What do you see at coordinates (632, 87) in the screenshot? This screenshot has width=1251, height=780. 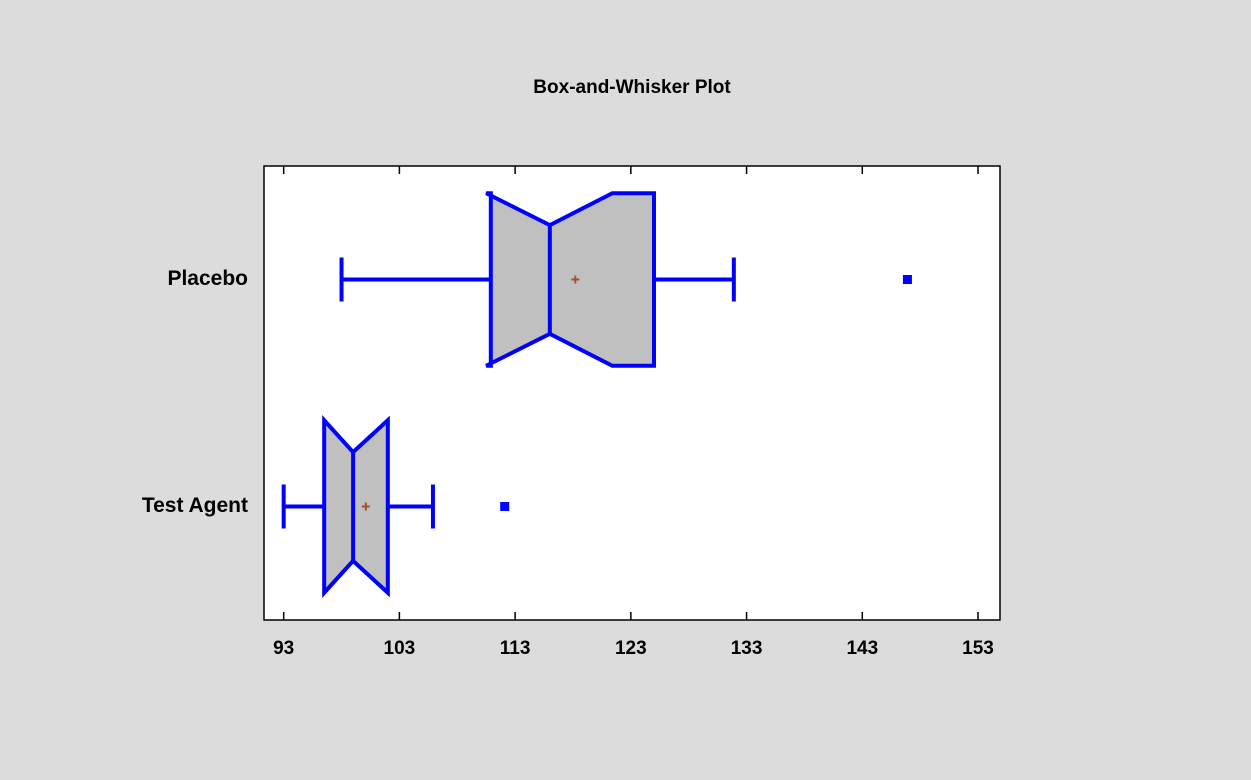 I see `chart-title: Box-and-Whisker Plot` at bounding box center [632, 87].